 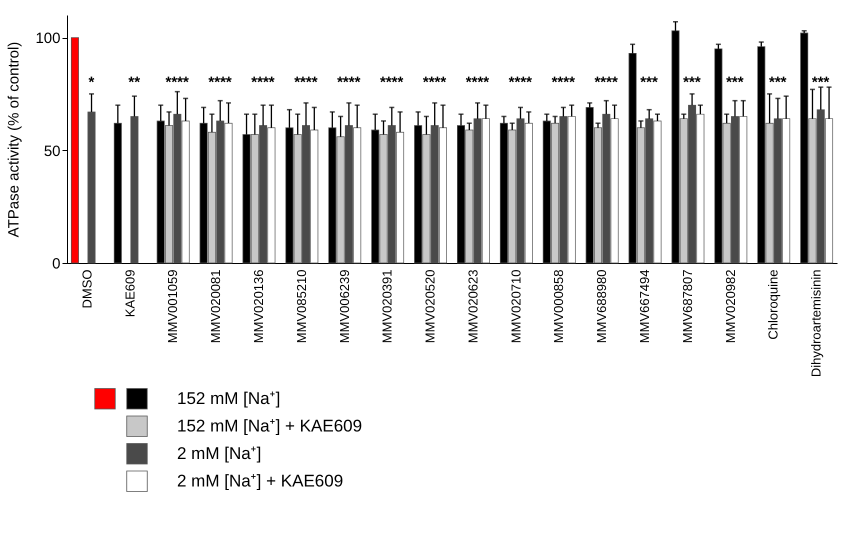 What do you see at coordinates (730, 307) in the screenshot?
I see `x-tick-label: MMV020982` at bounding box center [730, 307].